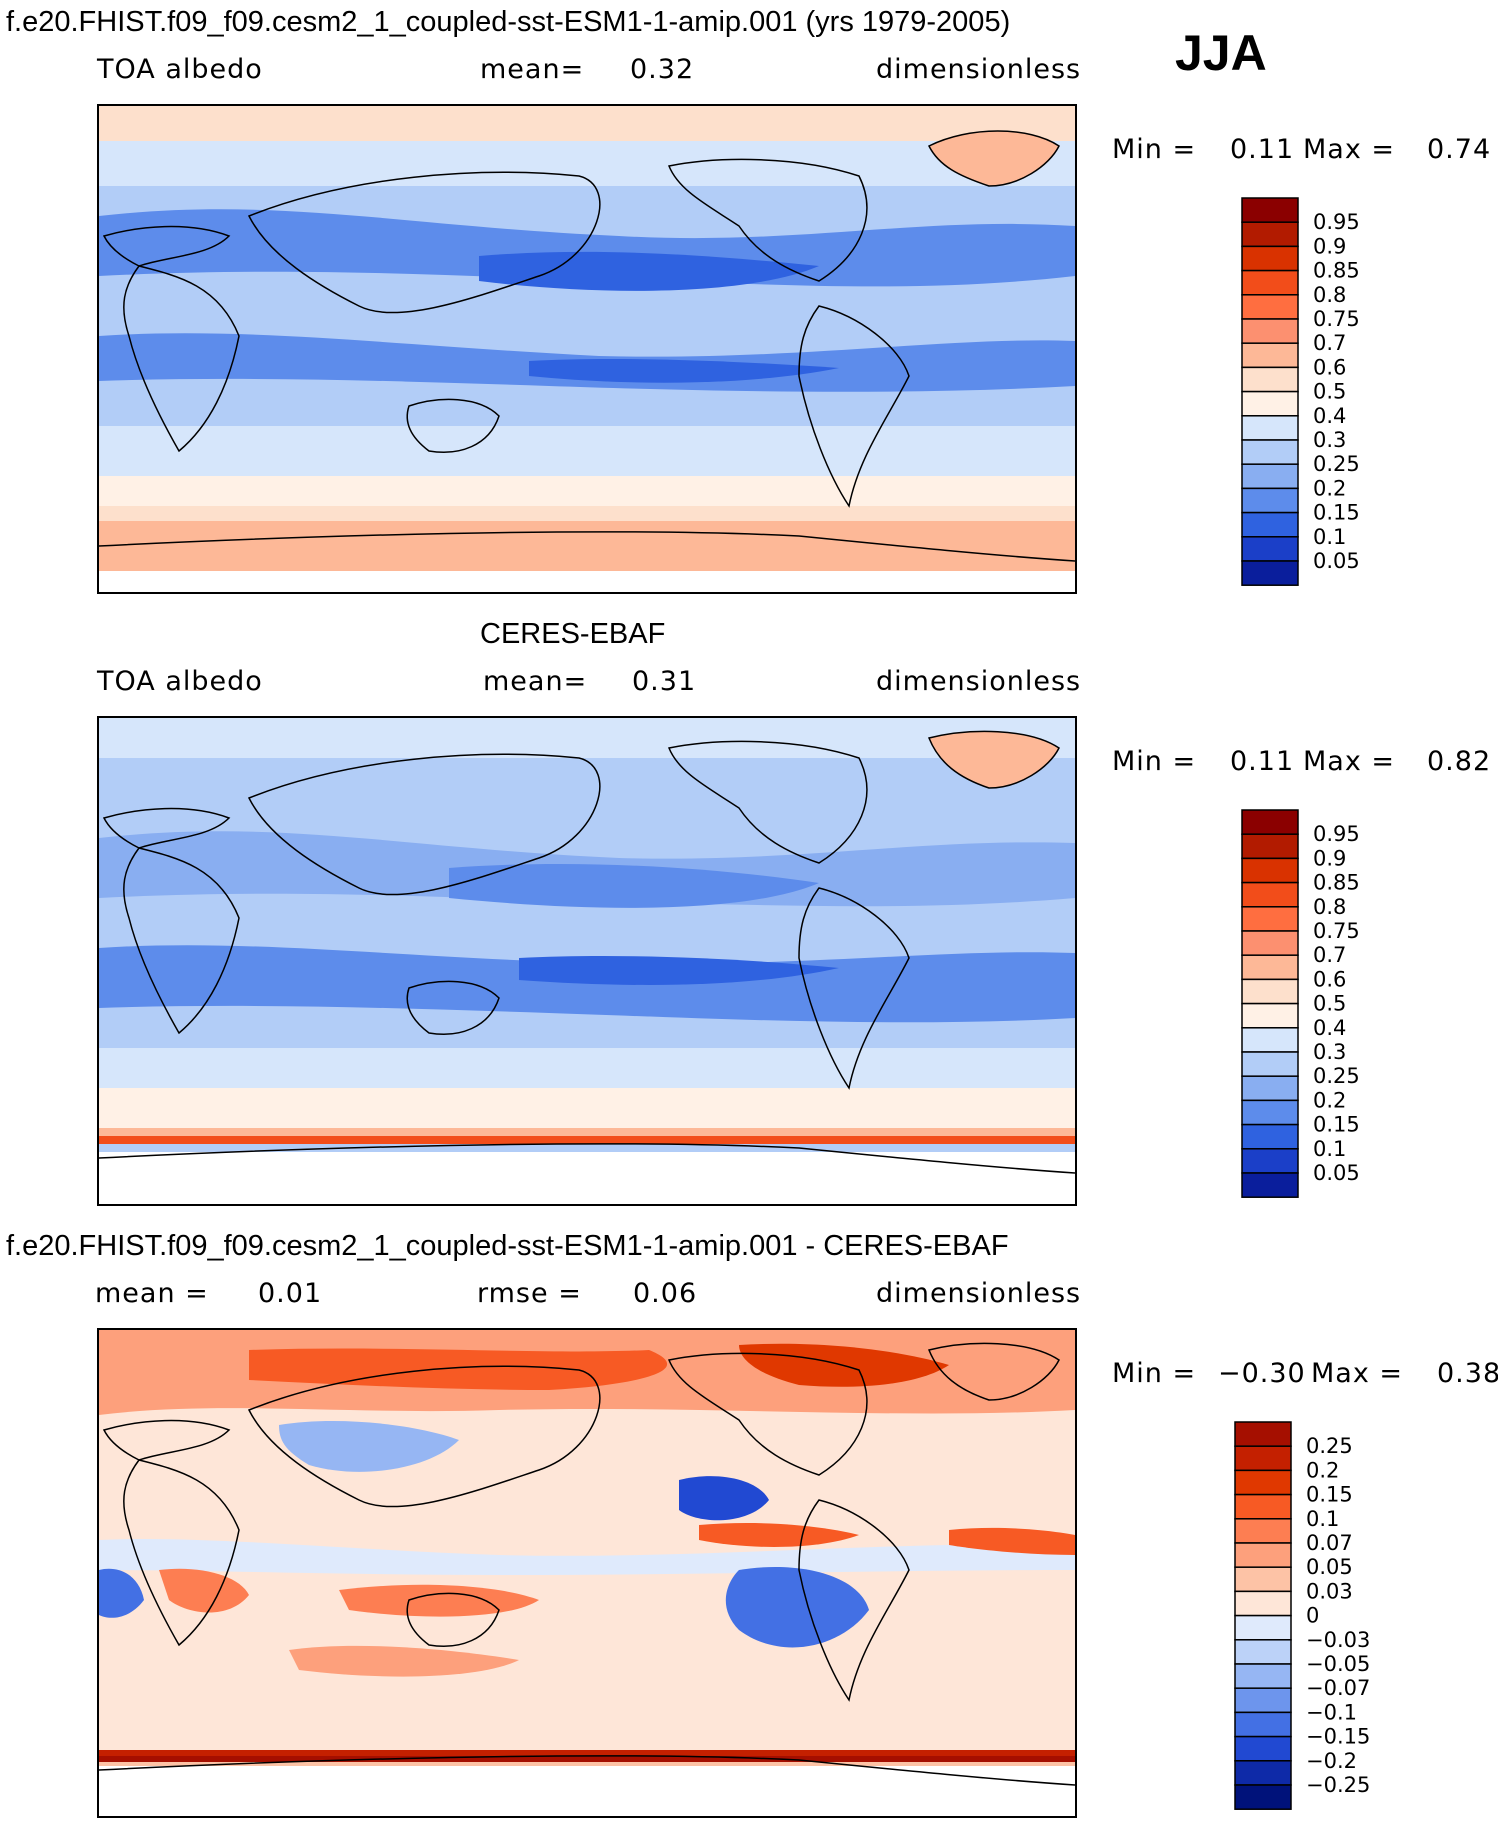 The image size is (1498, 1824). Describe the element at coordinates (152, 1293) in the screenshot. I see `mean-label-diff: mean =` at that location.